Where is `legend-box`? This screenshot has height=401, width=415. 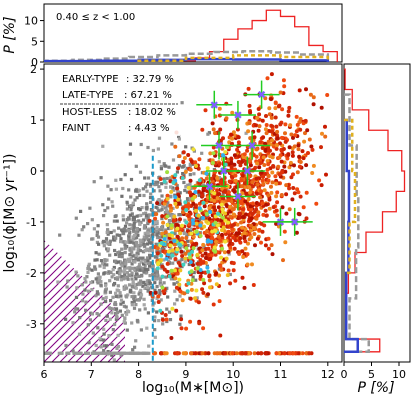
legend-box is located at coordinates (119, 102).